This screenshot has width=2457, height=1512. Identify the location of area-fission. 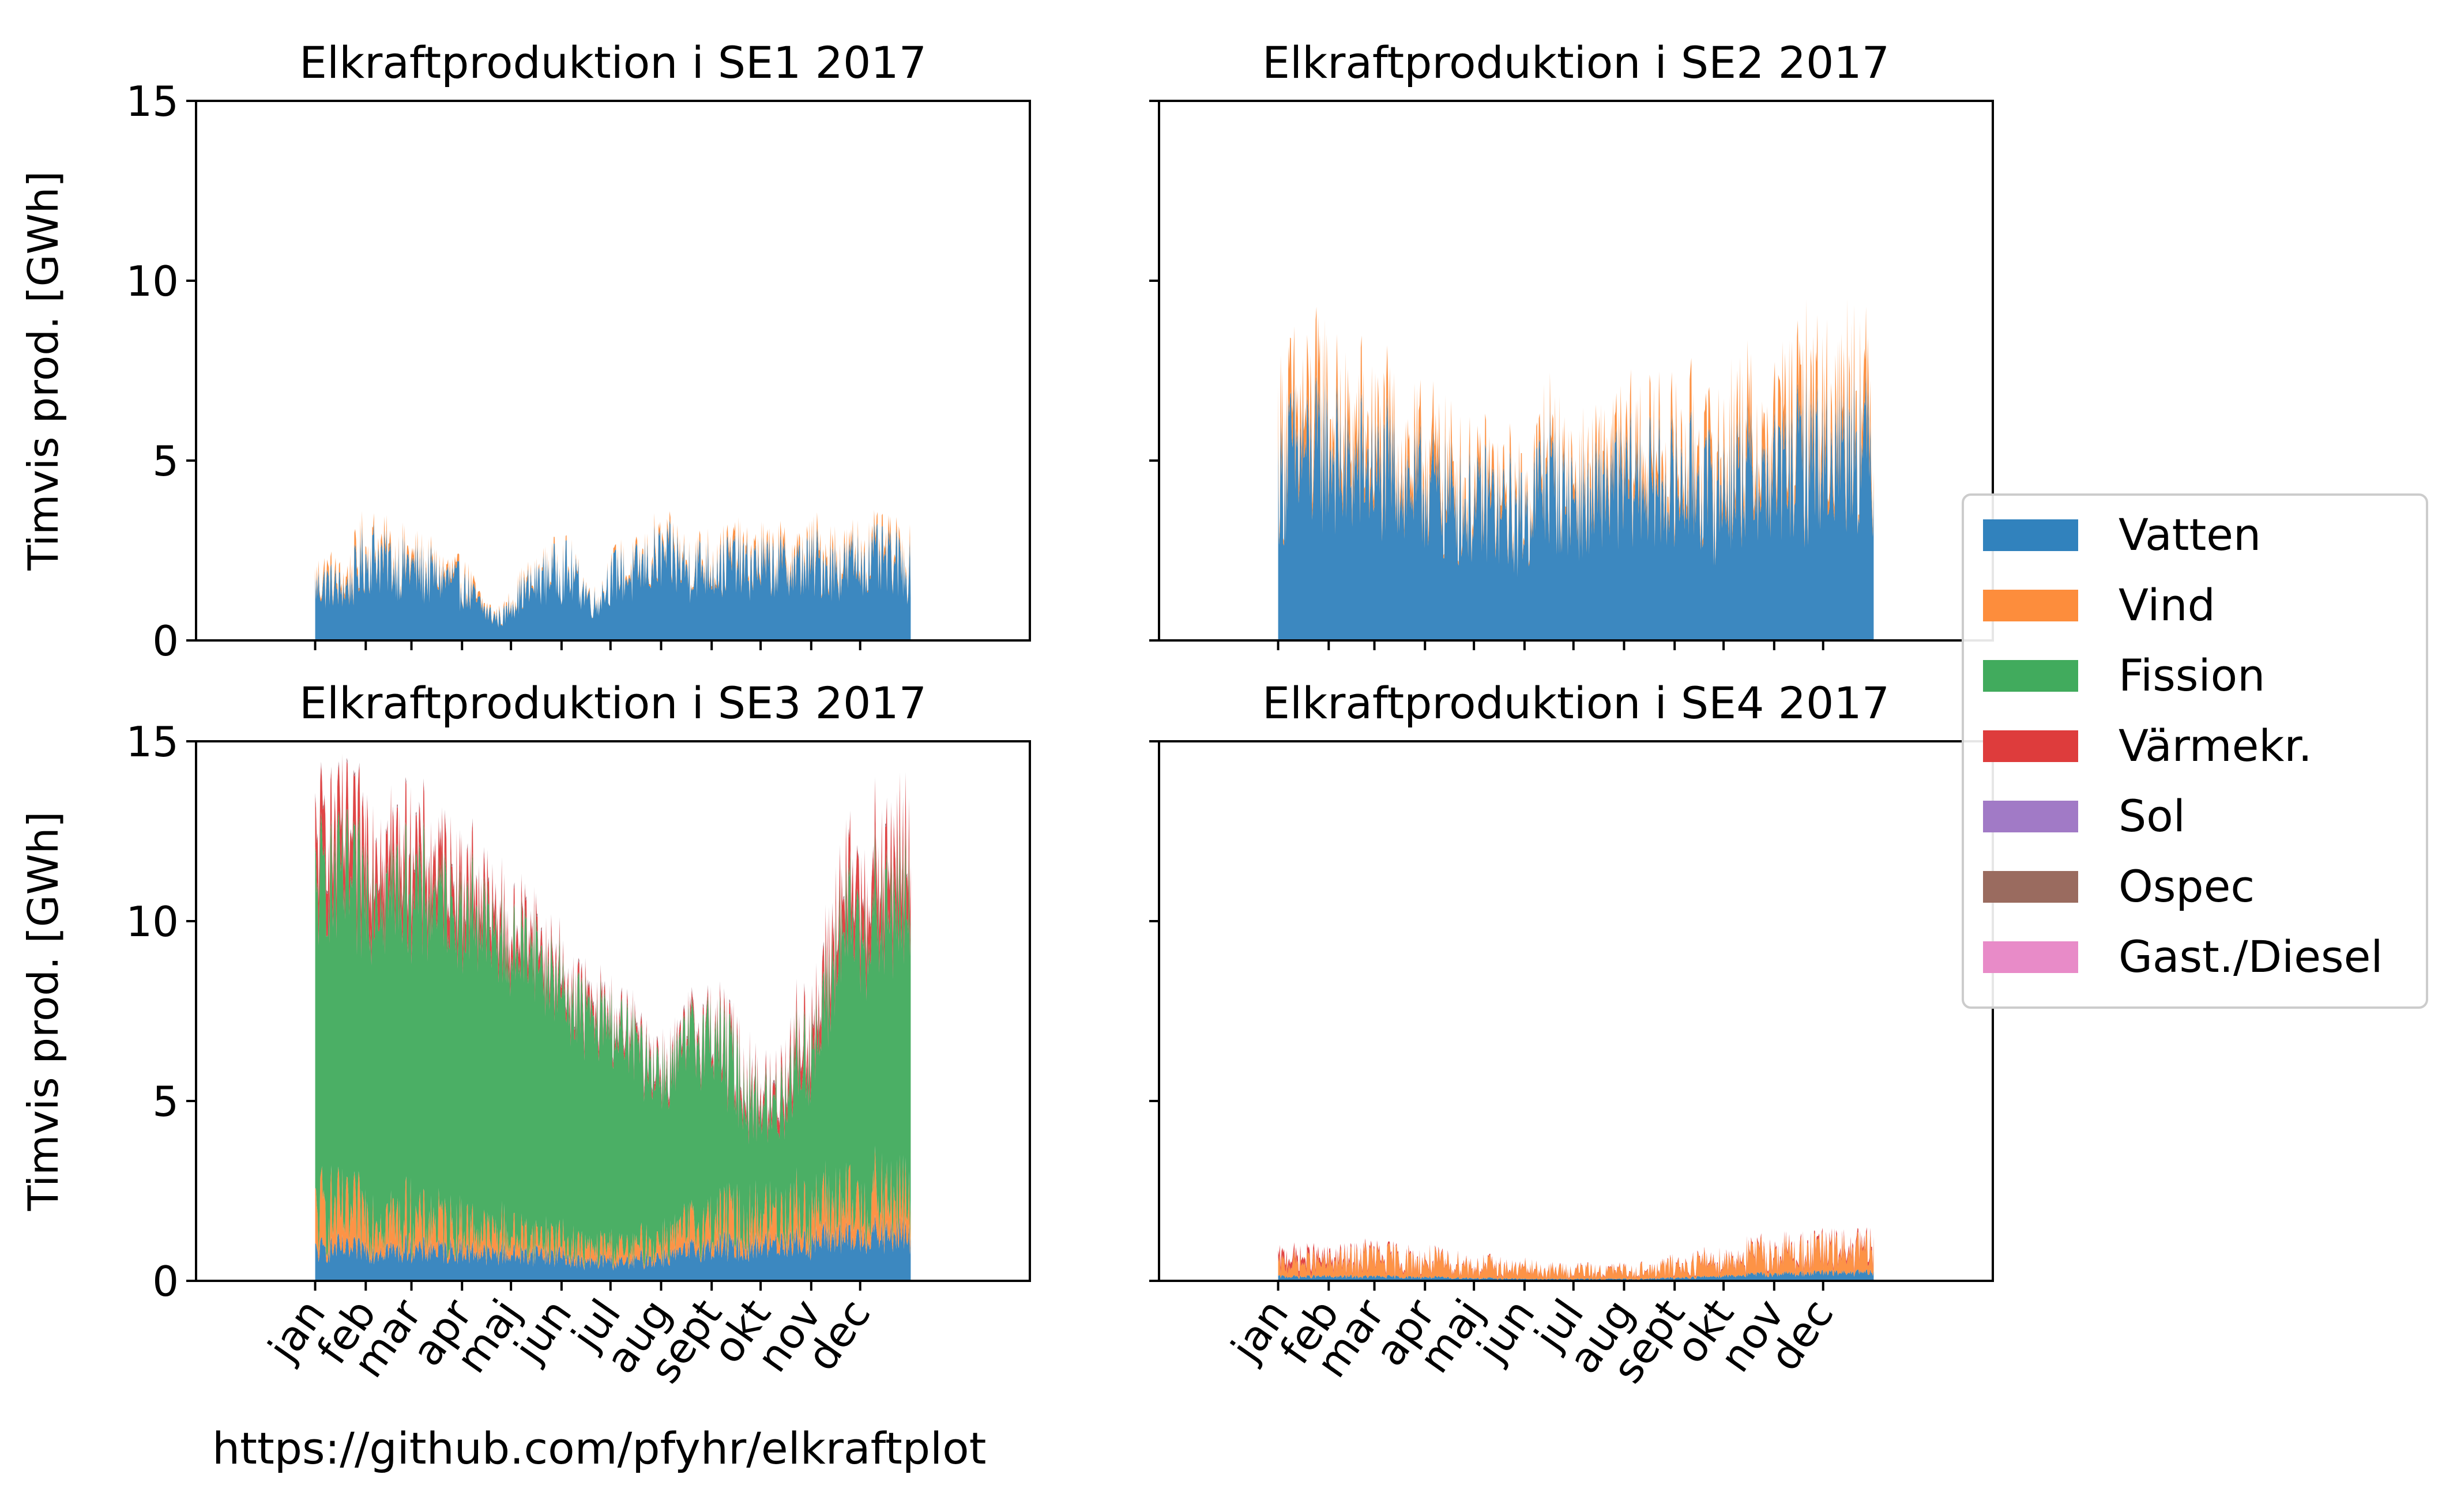
(613, 1036).